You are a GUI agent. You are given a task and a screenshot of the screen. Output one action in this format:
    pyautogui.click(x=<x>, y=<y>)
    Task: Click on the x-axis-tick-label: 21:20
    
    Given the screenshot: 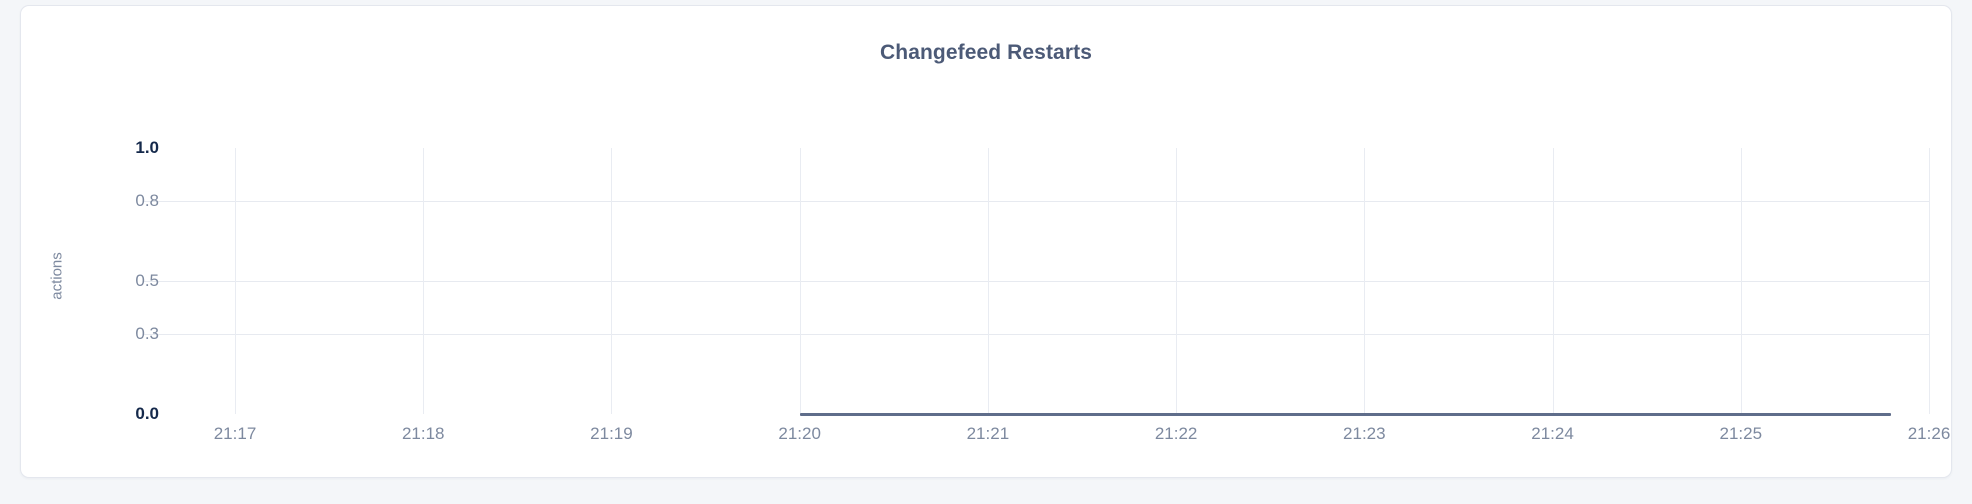 What is the action you would take?
    pyautogui.click(x=799, y=433)
    